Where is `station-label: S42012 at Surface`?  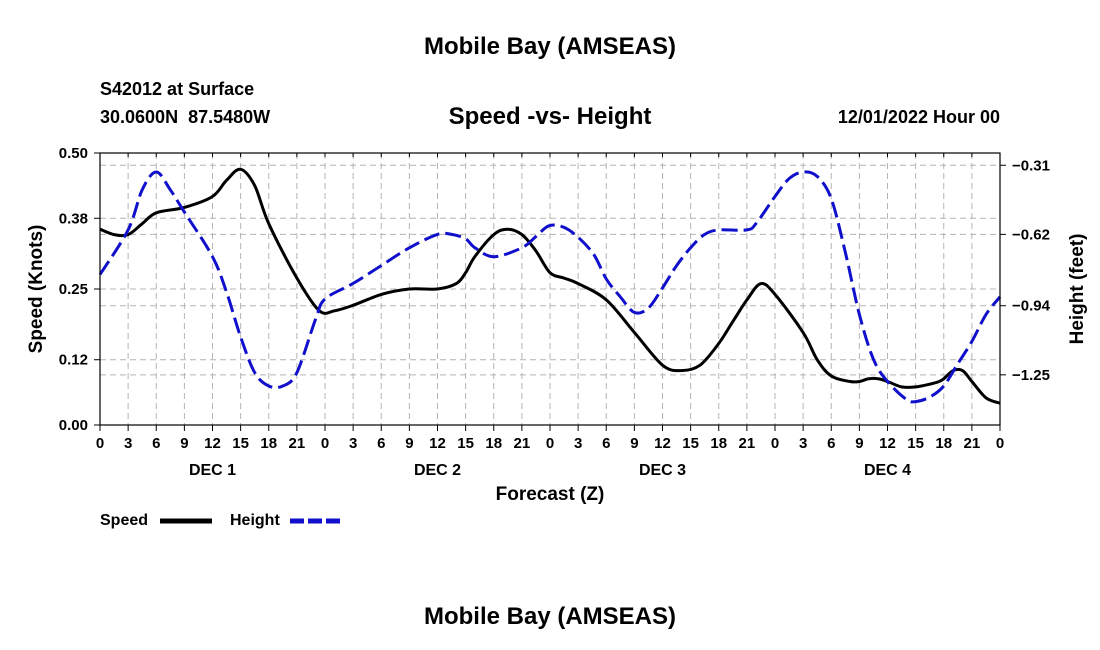 station-label: S42012 at Surface is located at coordinates (177, 89).